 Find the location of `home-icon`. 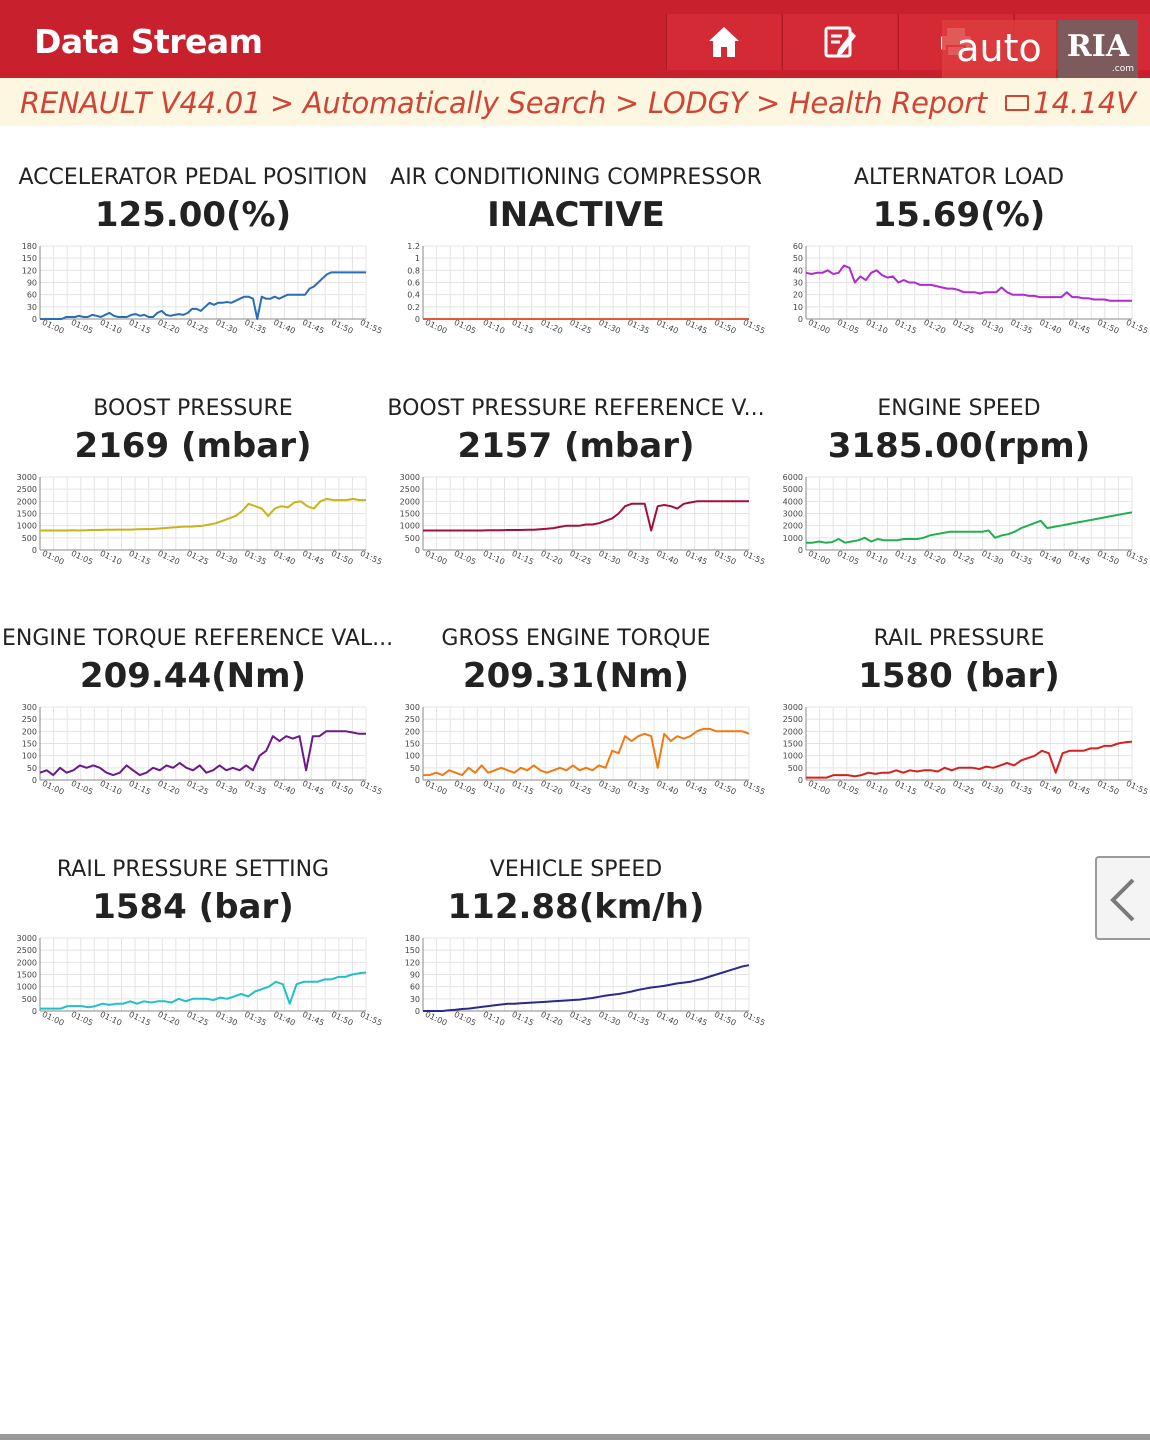

home-icon is located at coordinates (724, 42).